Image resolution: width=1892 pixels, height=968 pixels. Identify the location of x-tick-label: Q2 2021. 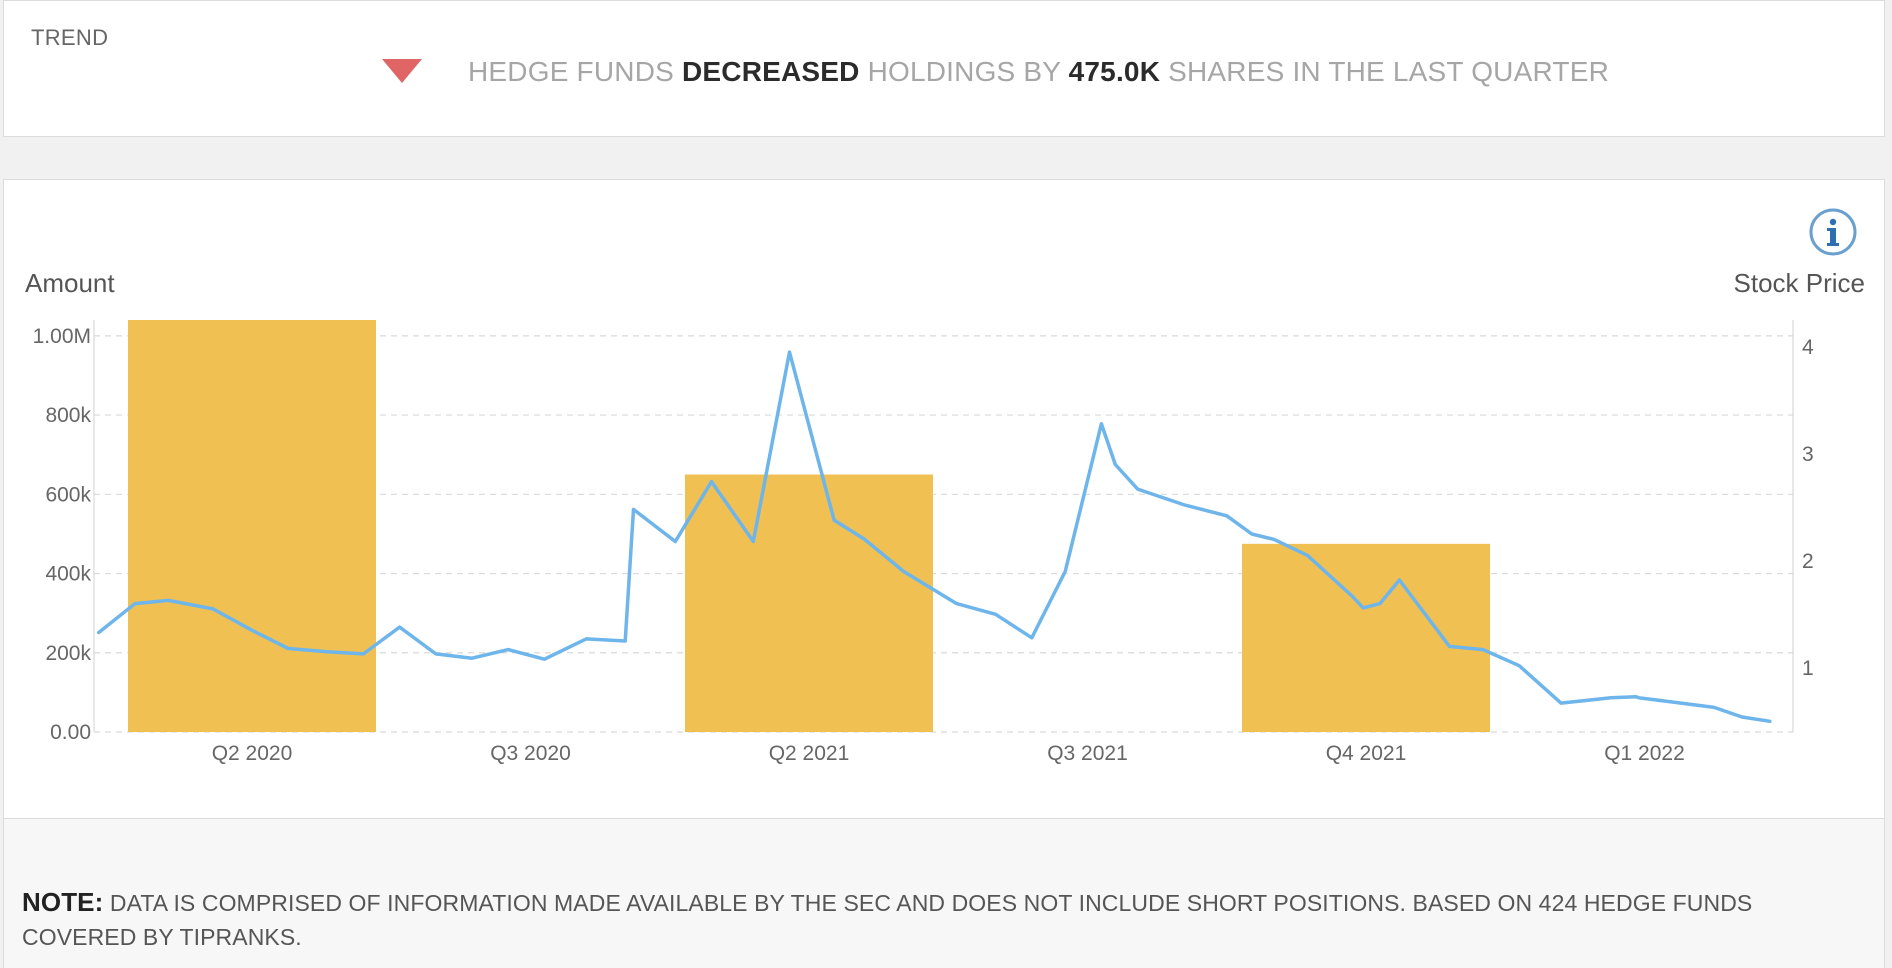
(809, 753).